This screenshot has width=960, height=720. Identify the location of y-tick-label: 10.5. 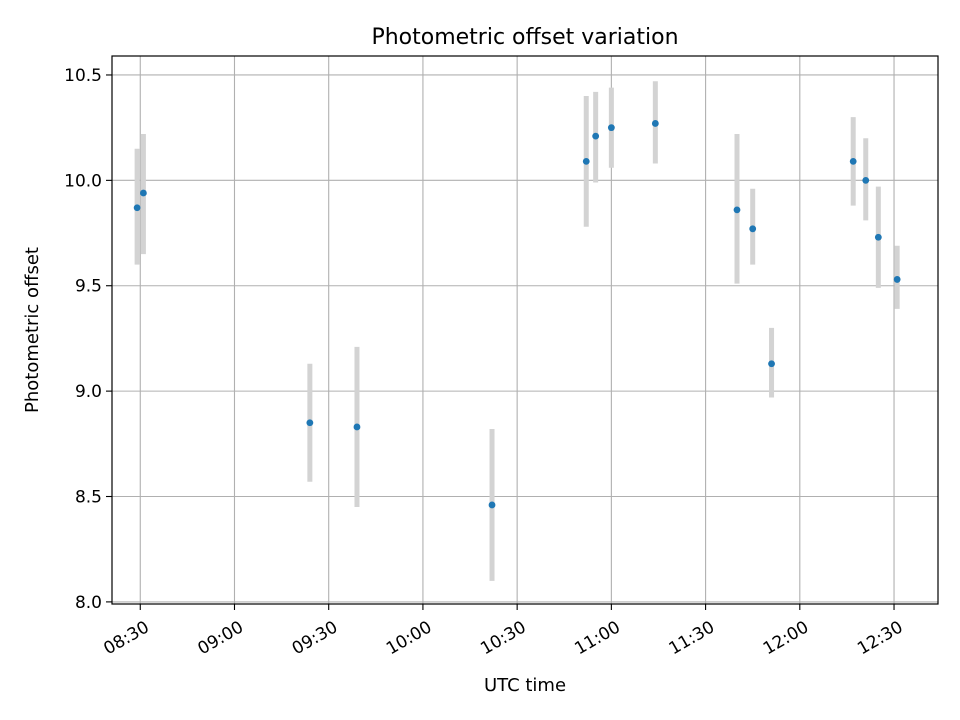
(83, 76).